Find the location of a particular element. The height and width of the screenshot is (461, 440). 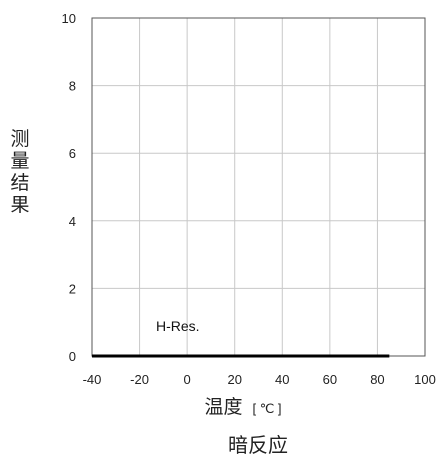

x-tick-labels: -40 -20 0 20 40 60 80 100 is located at coordinates (259, 379).